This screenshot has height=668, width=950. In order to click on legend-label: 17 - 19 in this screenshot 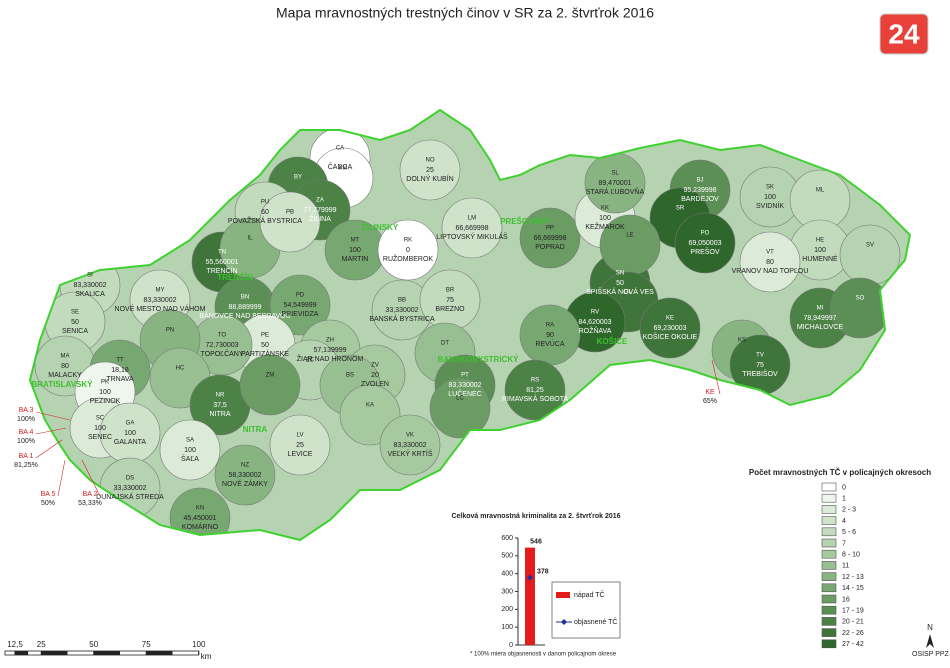, I will do `click(853, 611)`.